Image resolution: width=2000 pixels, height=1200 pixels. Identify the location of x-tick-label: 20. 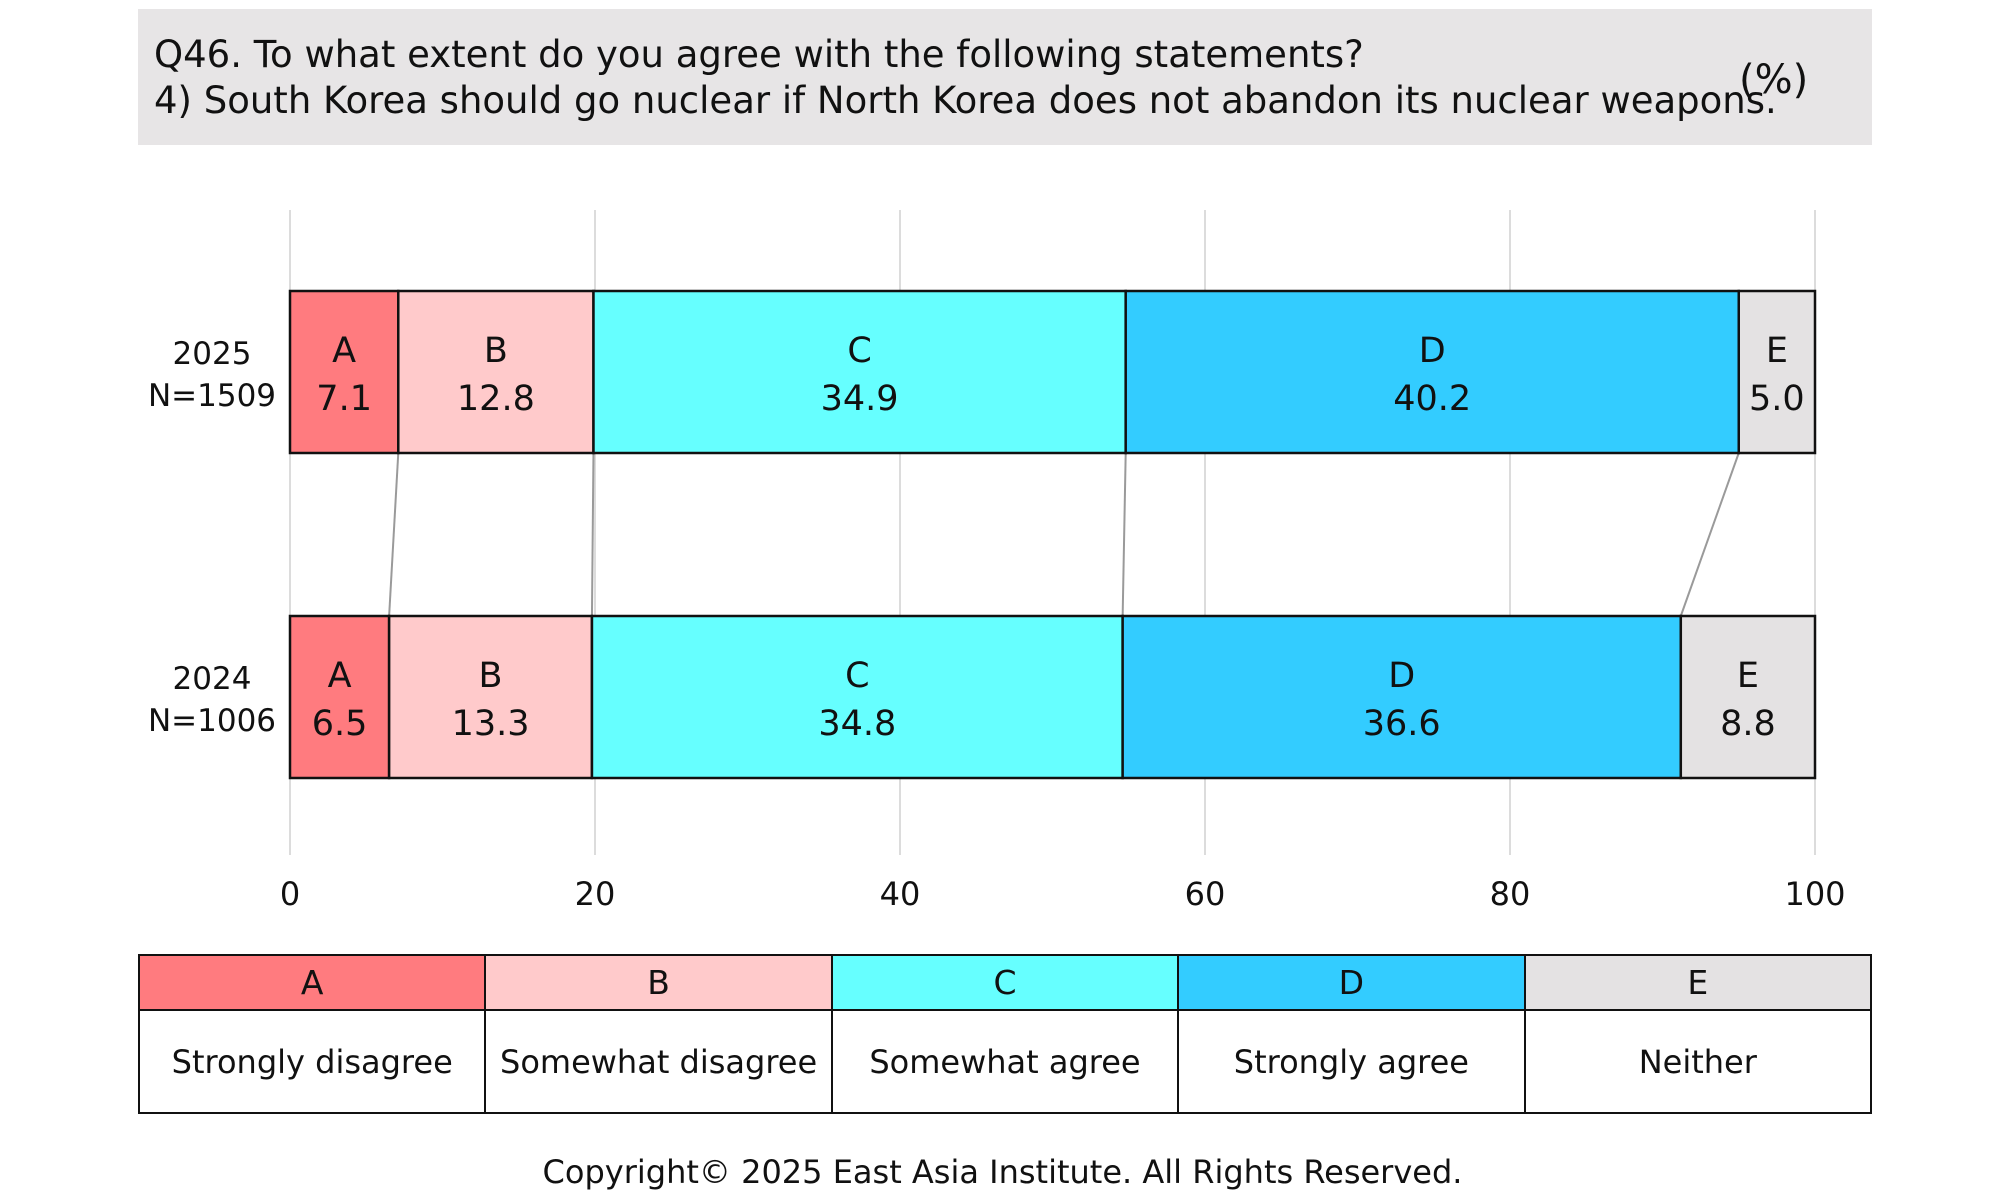
(595, 894).